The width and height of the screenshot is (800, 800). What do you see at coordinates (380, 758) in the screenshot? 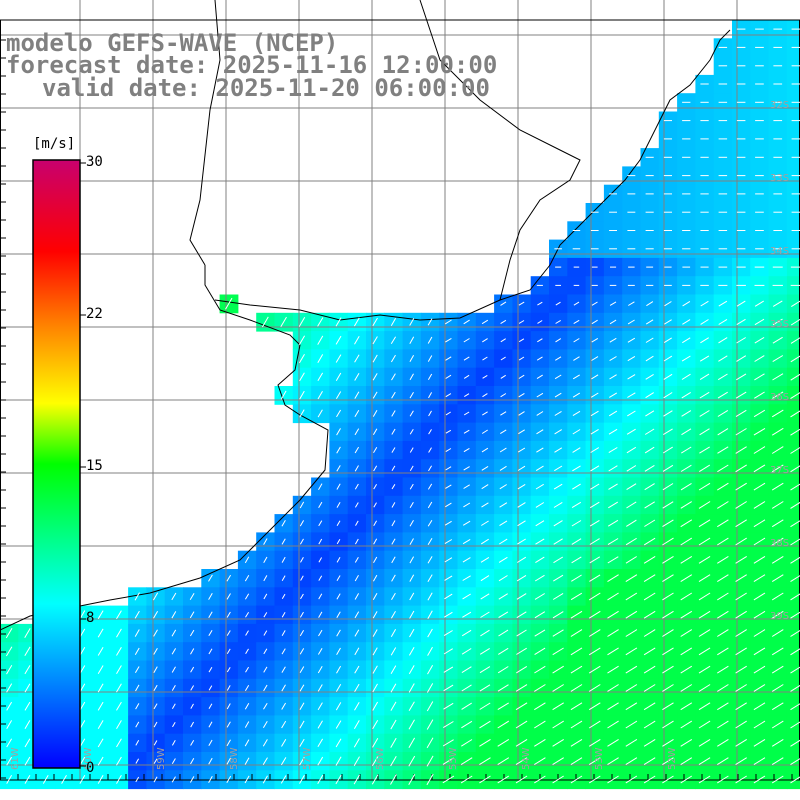
I see `longitude-label: 56W` at bounding box center [380, 758].